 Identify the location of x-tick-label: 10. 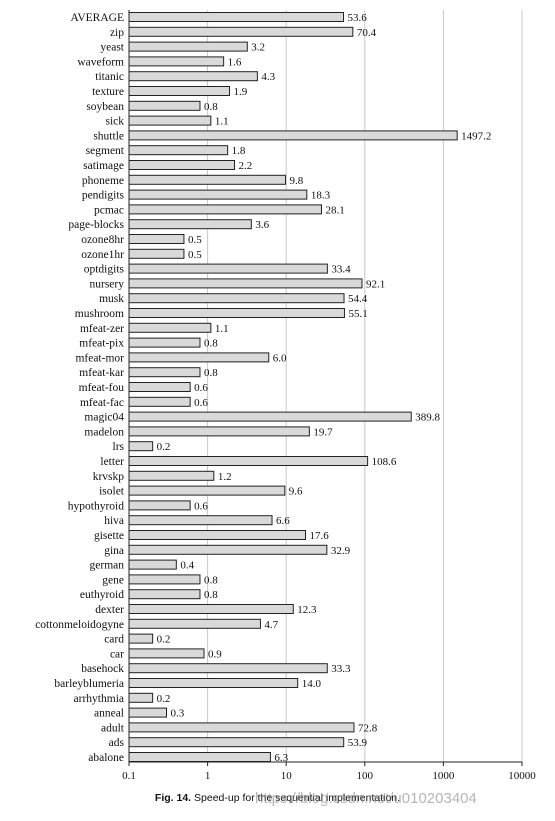
(287, 776).